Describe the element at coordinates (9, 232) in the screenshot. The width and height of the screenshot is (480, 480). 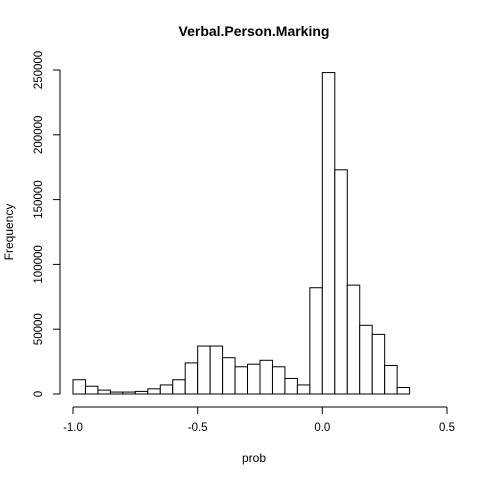
I see `y-axis-label: Frequency` at that location.